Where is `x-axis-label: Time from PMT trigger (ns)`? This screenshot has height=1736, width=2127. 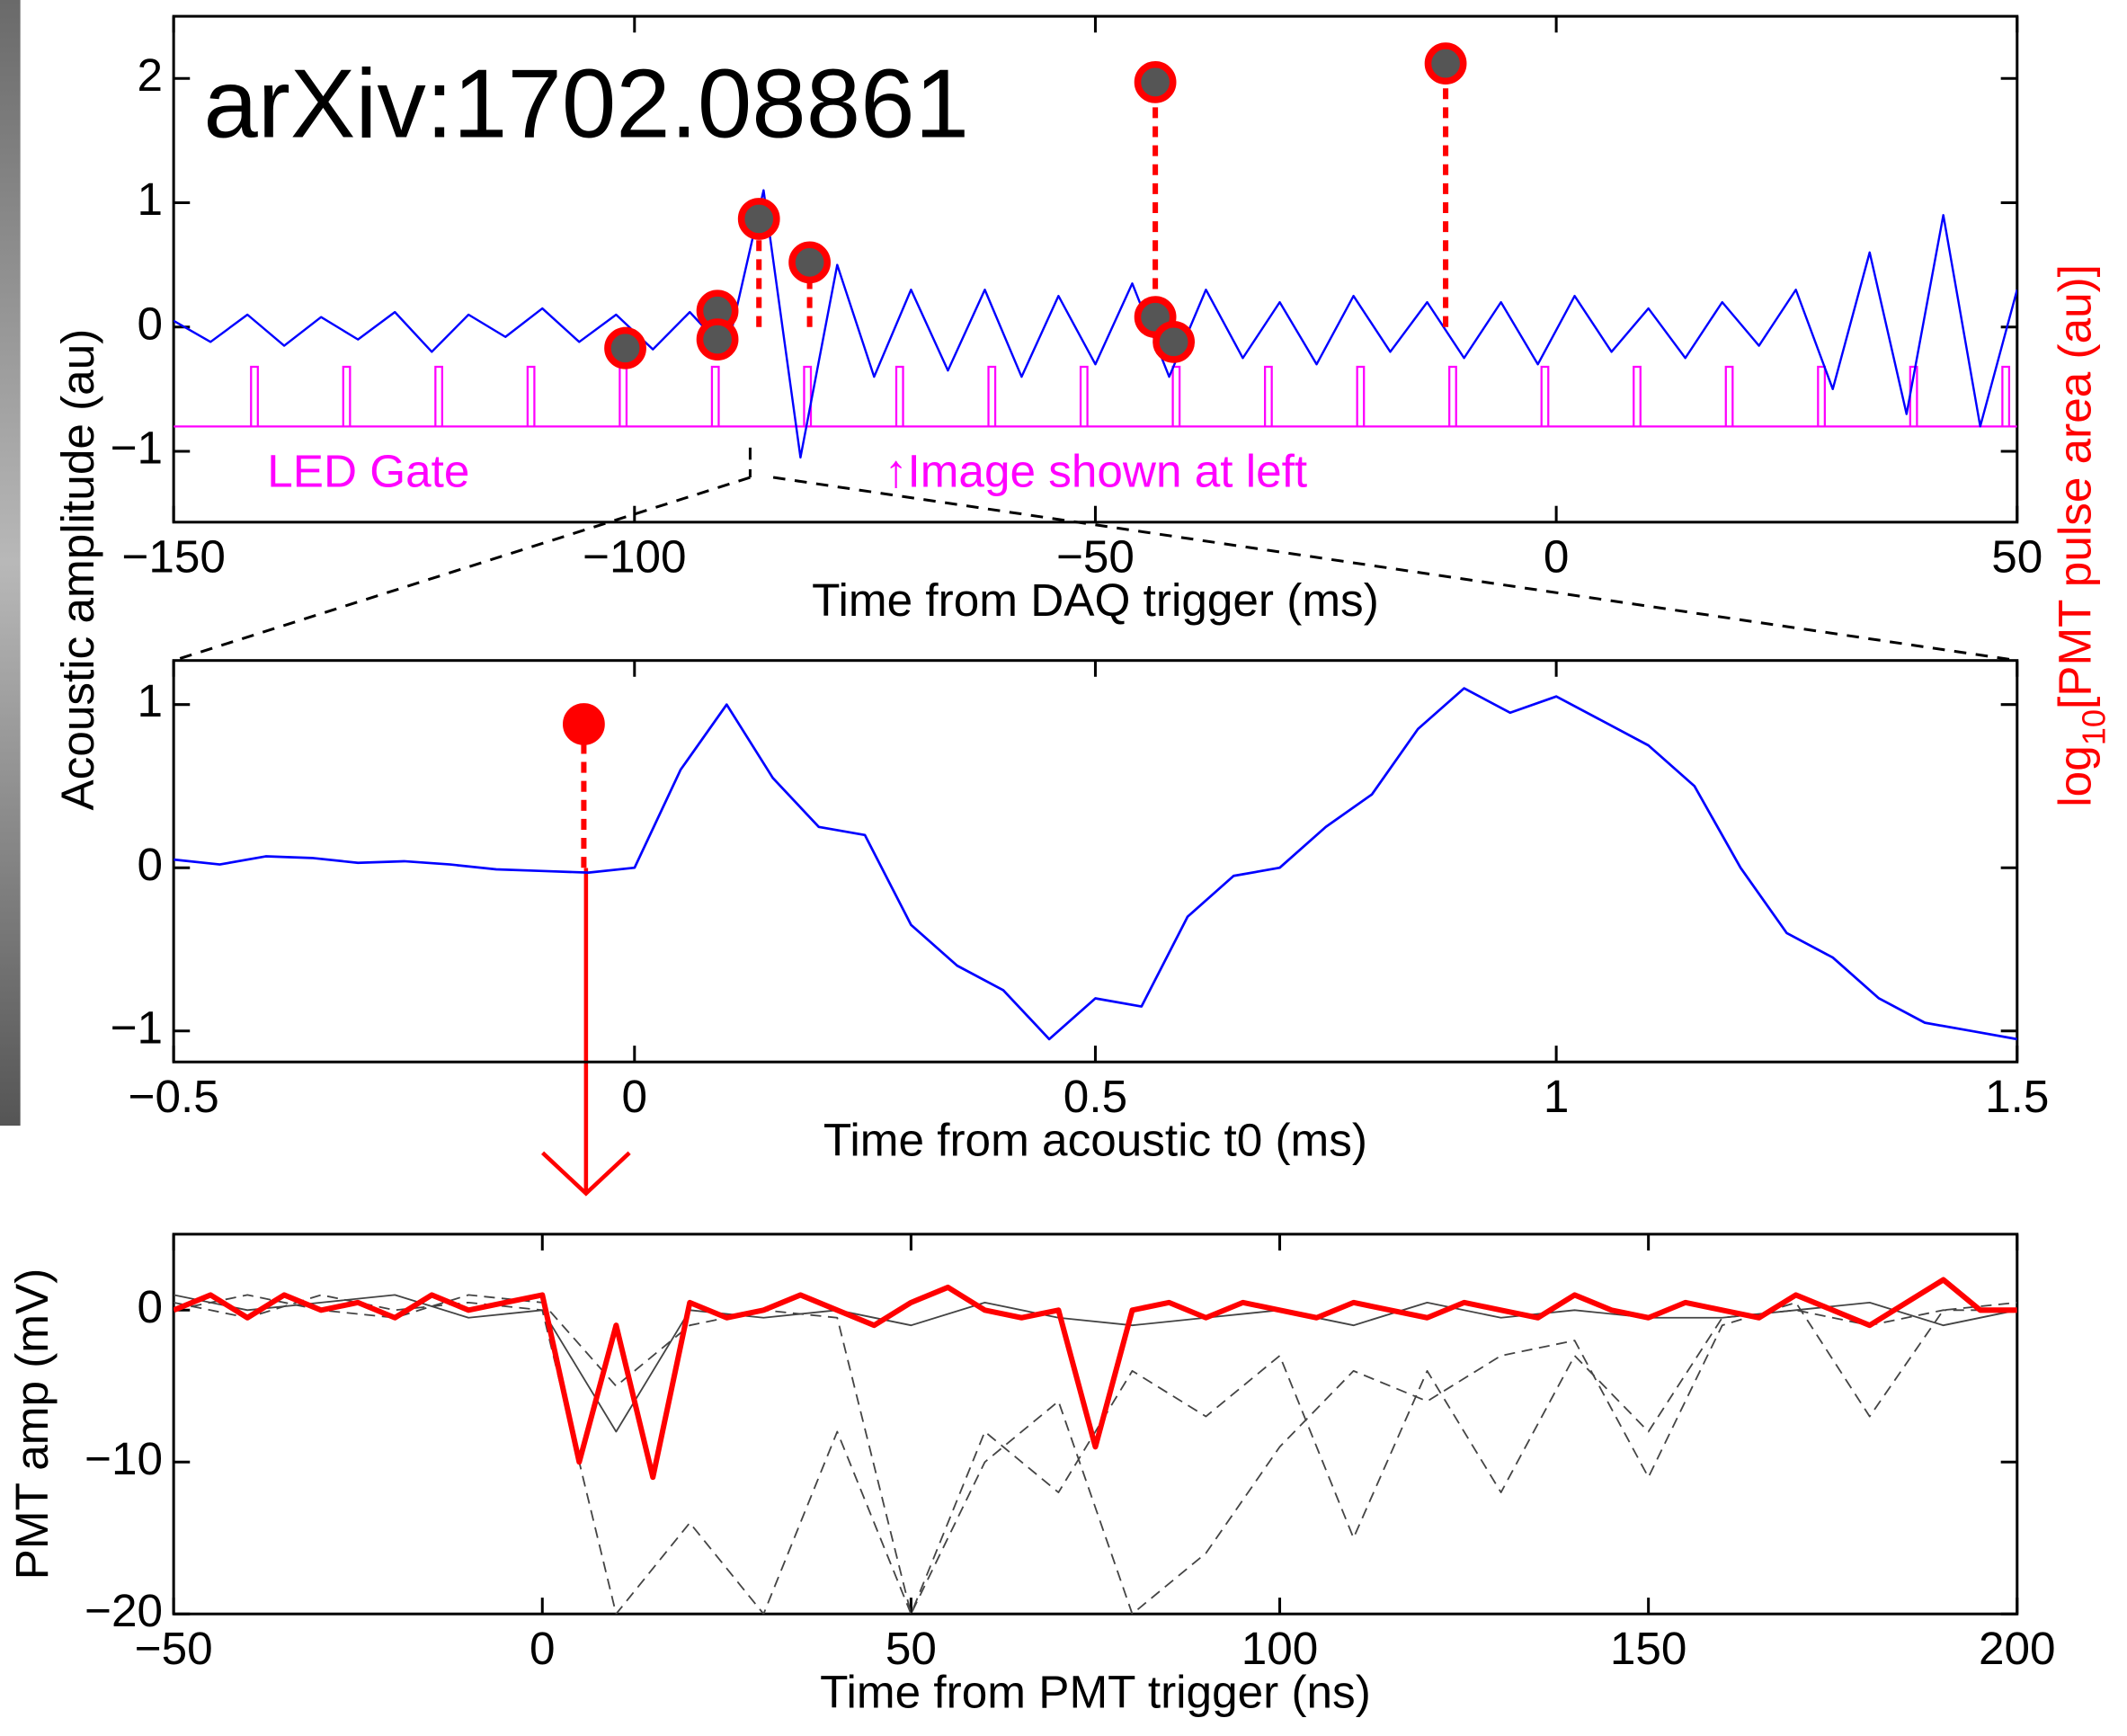
x-axis-label: Time from PMT trigger (ns) is located at coordinates (1095, 1691).